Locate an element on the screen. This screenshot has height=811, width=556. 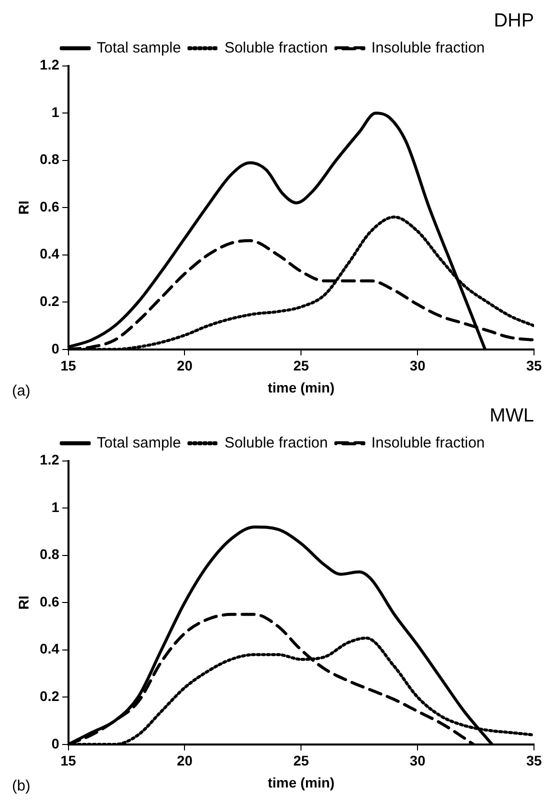
text: (a) is located at coordinates (21, 391).